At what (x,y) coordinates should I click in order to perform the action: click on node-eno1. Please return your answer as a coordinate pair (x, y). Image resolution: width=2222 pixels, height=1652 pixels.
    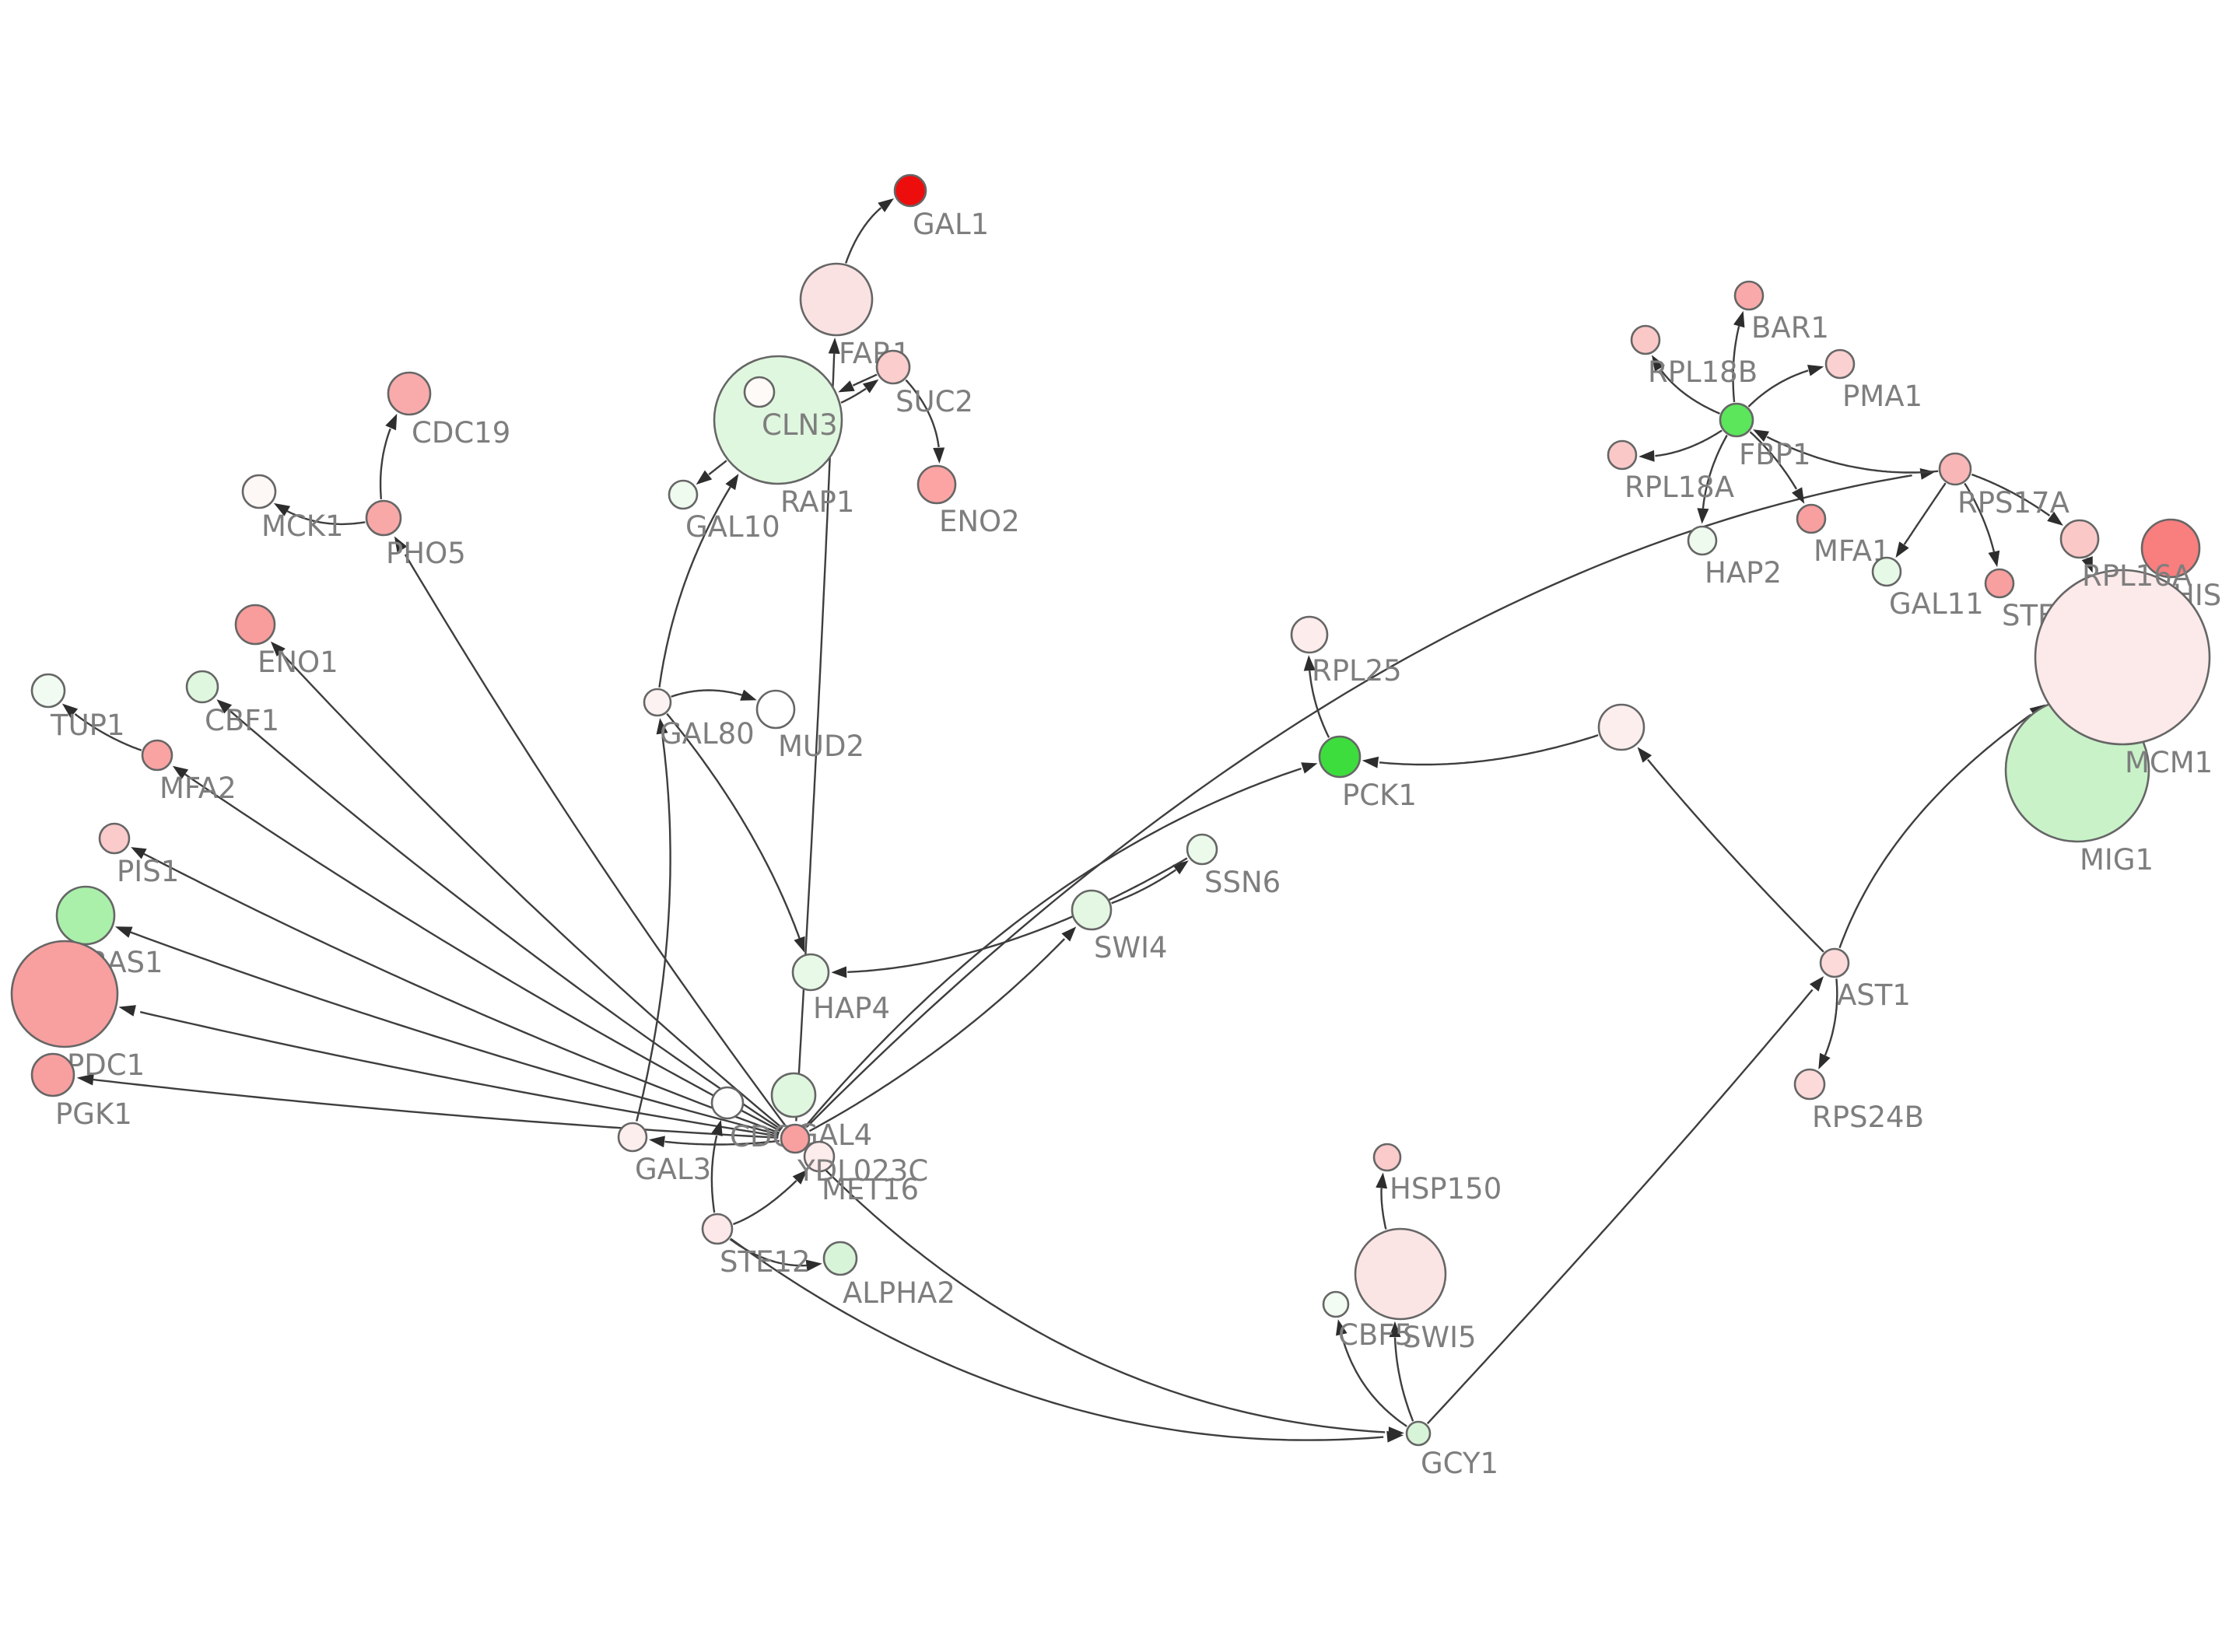
    Looking at the image, I should click on (255, 625).